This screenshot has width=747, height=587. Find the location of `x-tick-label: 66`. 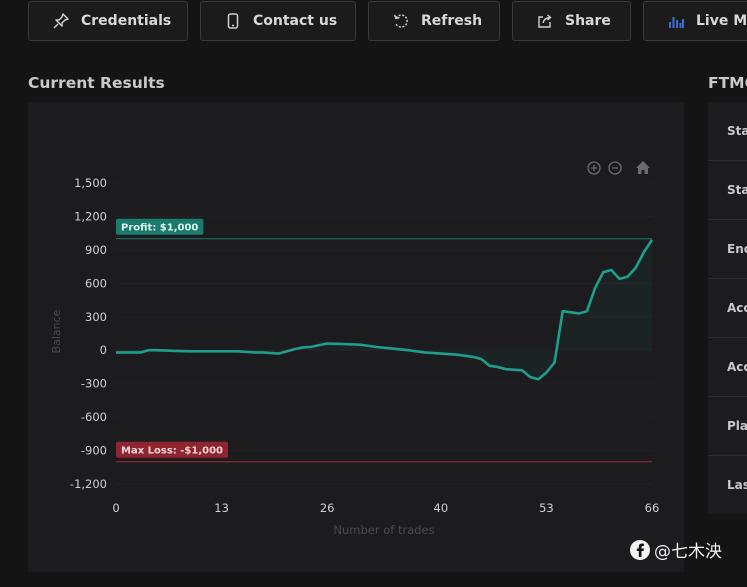

x-tick-label: 66 is located at coordinates (652, 508).